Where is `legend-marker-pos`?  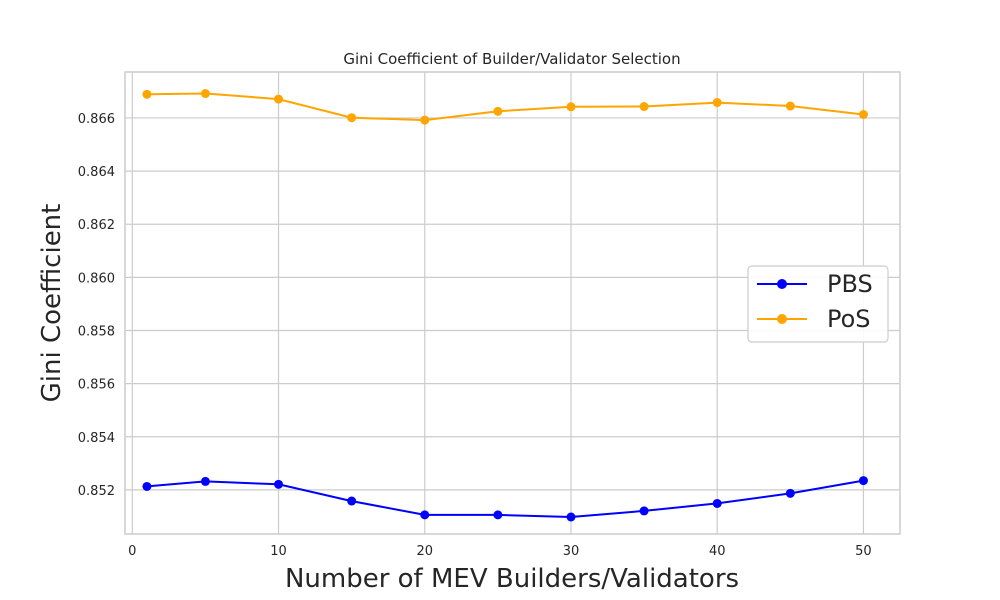
legend-marker-pos is located at coordinates (782, 319).